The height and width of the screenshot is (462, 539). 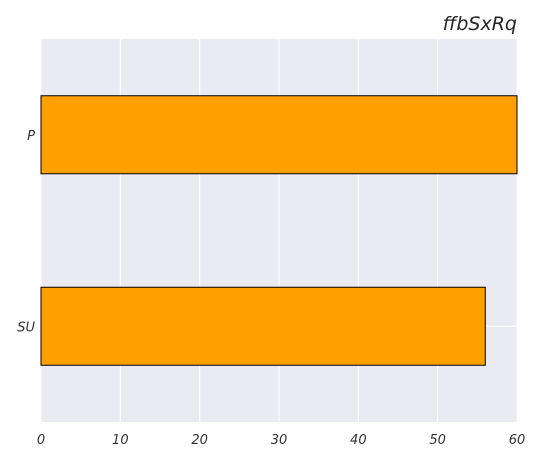 What do you see at coordinates (26, 232) in the screenshot?
I see `y-tick-labels: P SU` at bounding box center [26, 232].